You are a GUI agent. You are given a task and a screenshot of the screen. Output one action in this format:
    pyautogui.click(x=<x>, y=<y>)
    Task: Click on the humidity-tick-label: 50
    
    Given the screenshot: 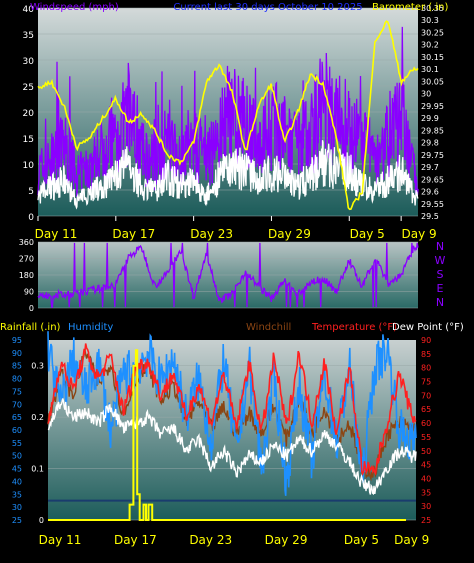 What is the action you would take?
    pyautogui.click(x=17, y=456)
    